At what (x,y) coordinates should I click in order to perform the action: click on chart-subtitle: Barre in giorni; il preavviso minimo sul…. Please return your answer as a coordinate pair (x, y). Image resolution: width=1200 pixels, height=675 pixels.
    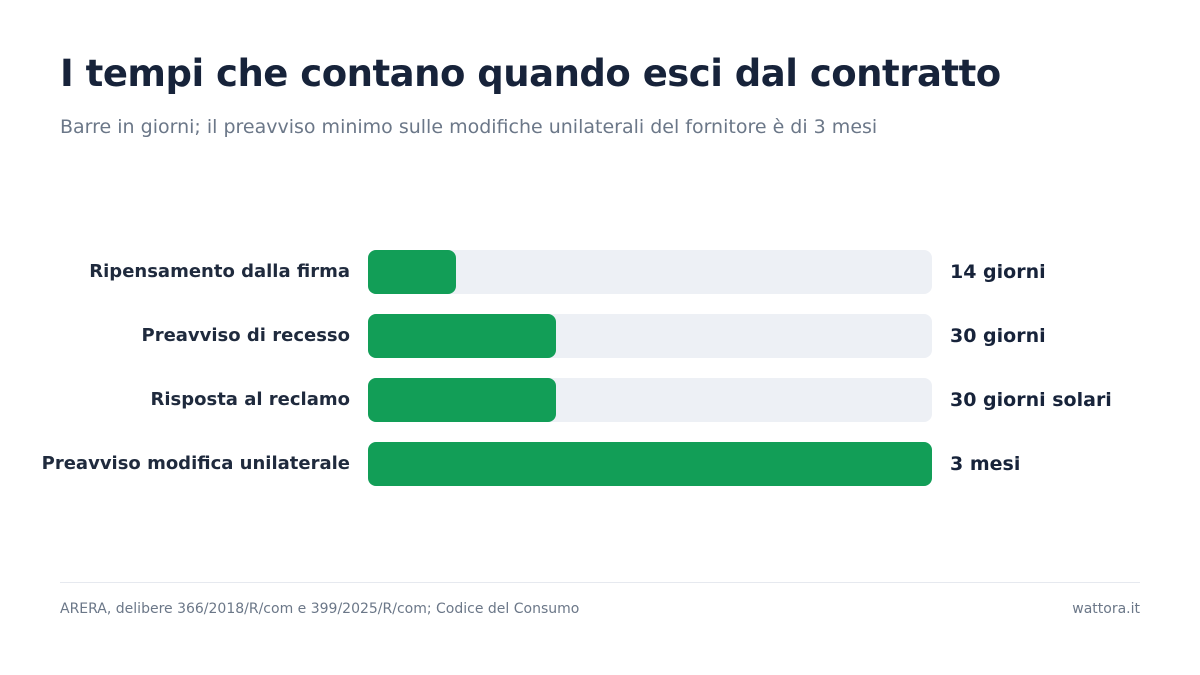
    Looking at the image, I should click on (469, 127).